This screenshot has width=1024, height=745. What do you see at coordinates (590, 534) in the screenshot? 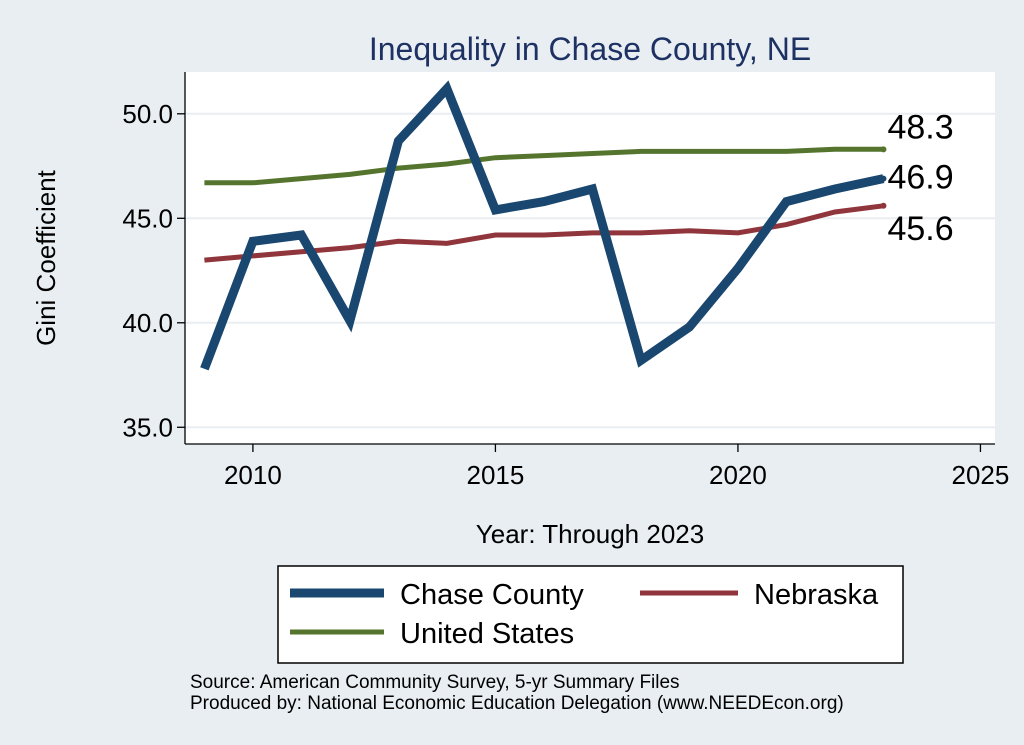
I see `x-axis-label: Year: Through 2023` at bounding box center [590, 534].